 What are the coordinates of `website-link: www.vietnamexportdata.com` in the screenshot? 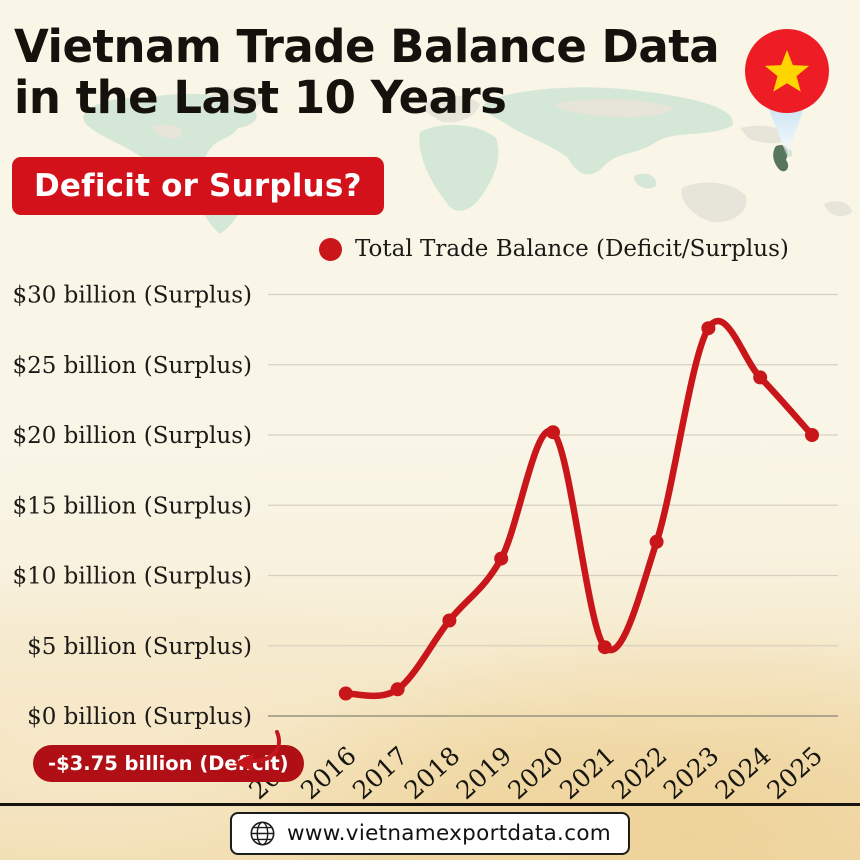 It's located at (430, 833).